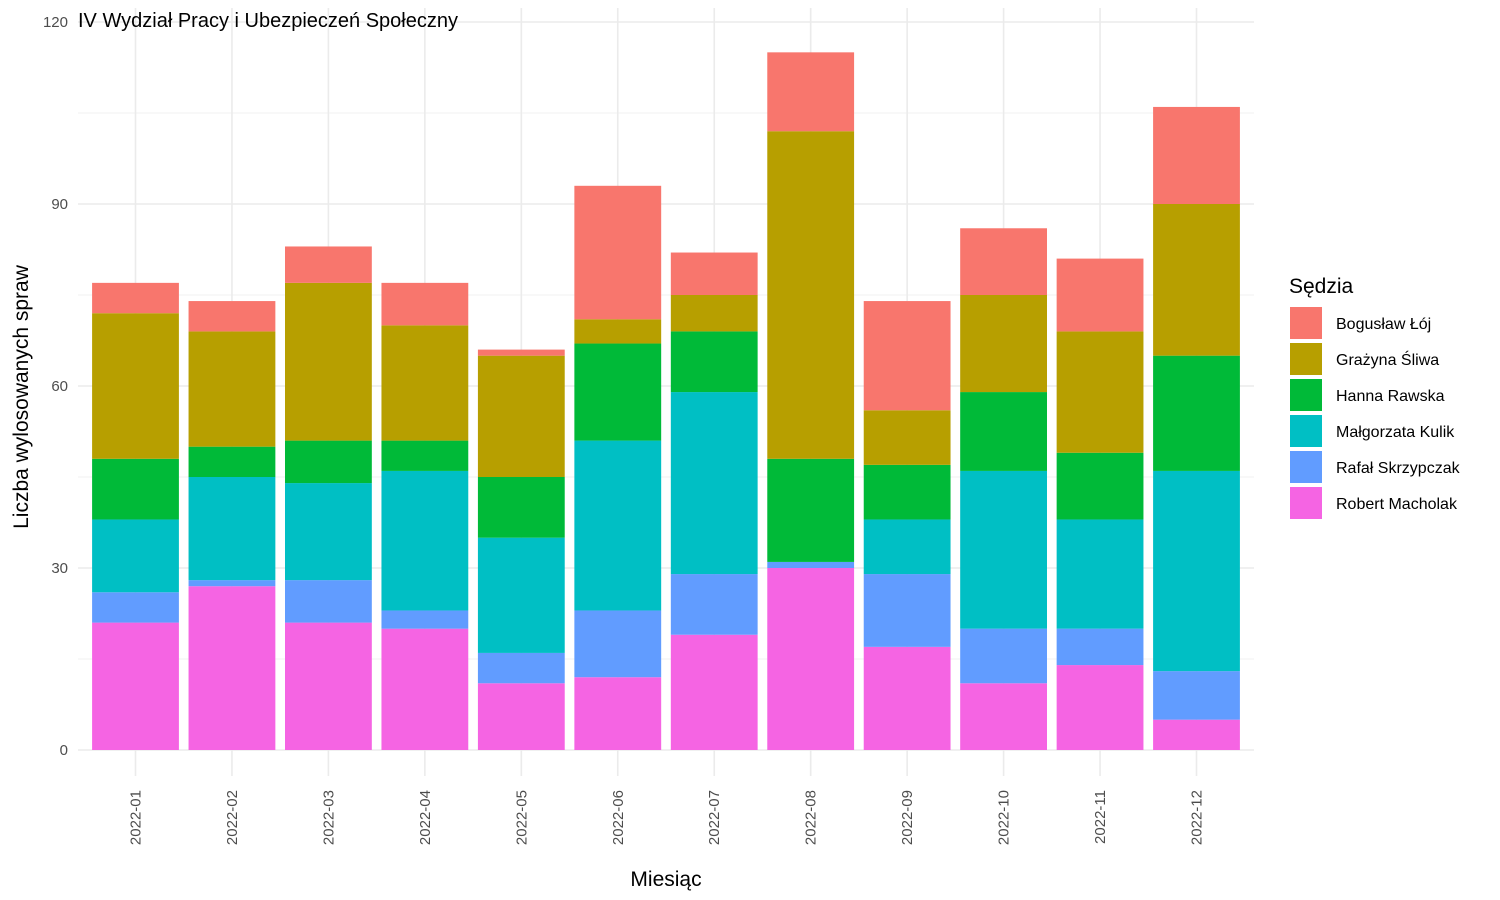  I want to click on y-tick-label: 90, so click(59, 204).